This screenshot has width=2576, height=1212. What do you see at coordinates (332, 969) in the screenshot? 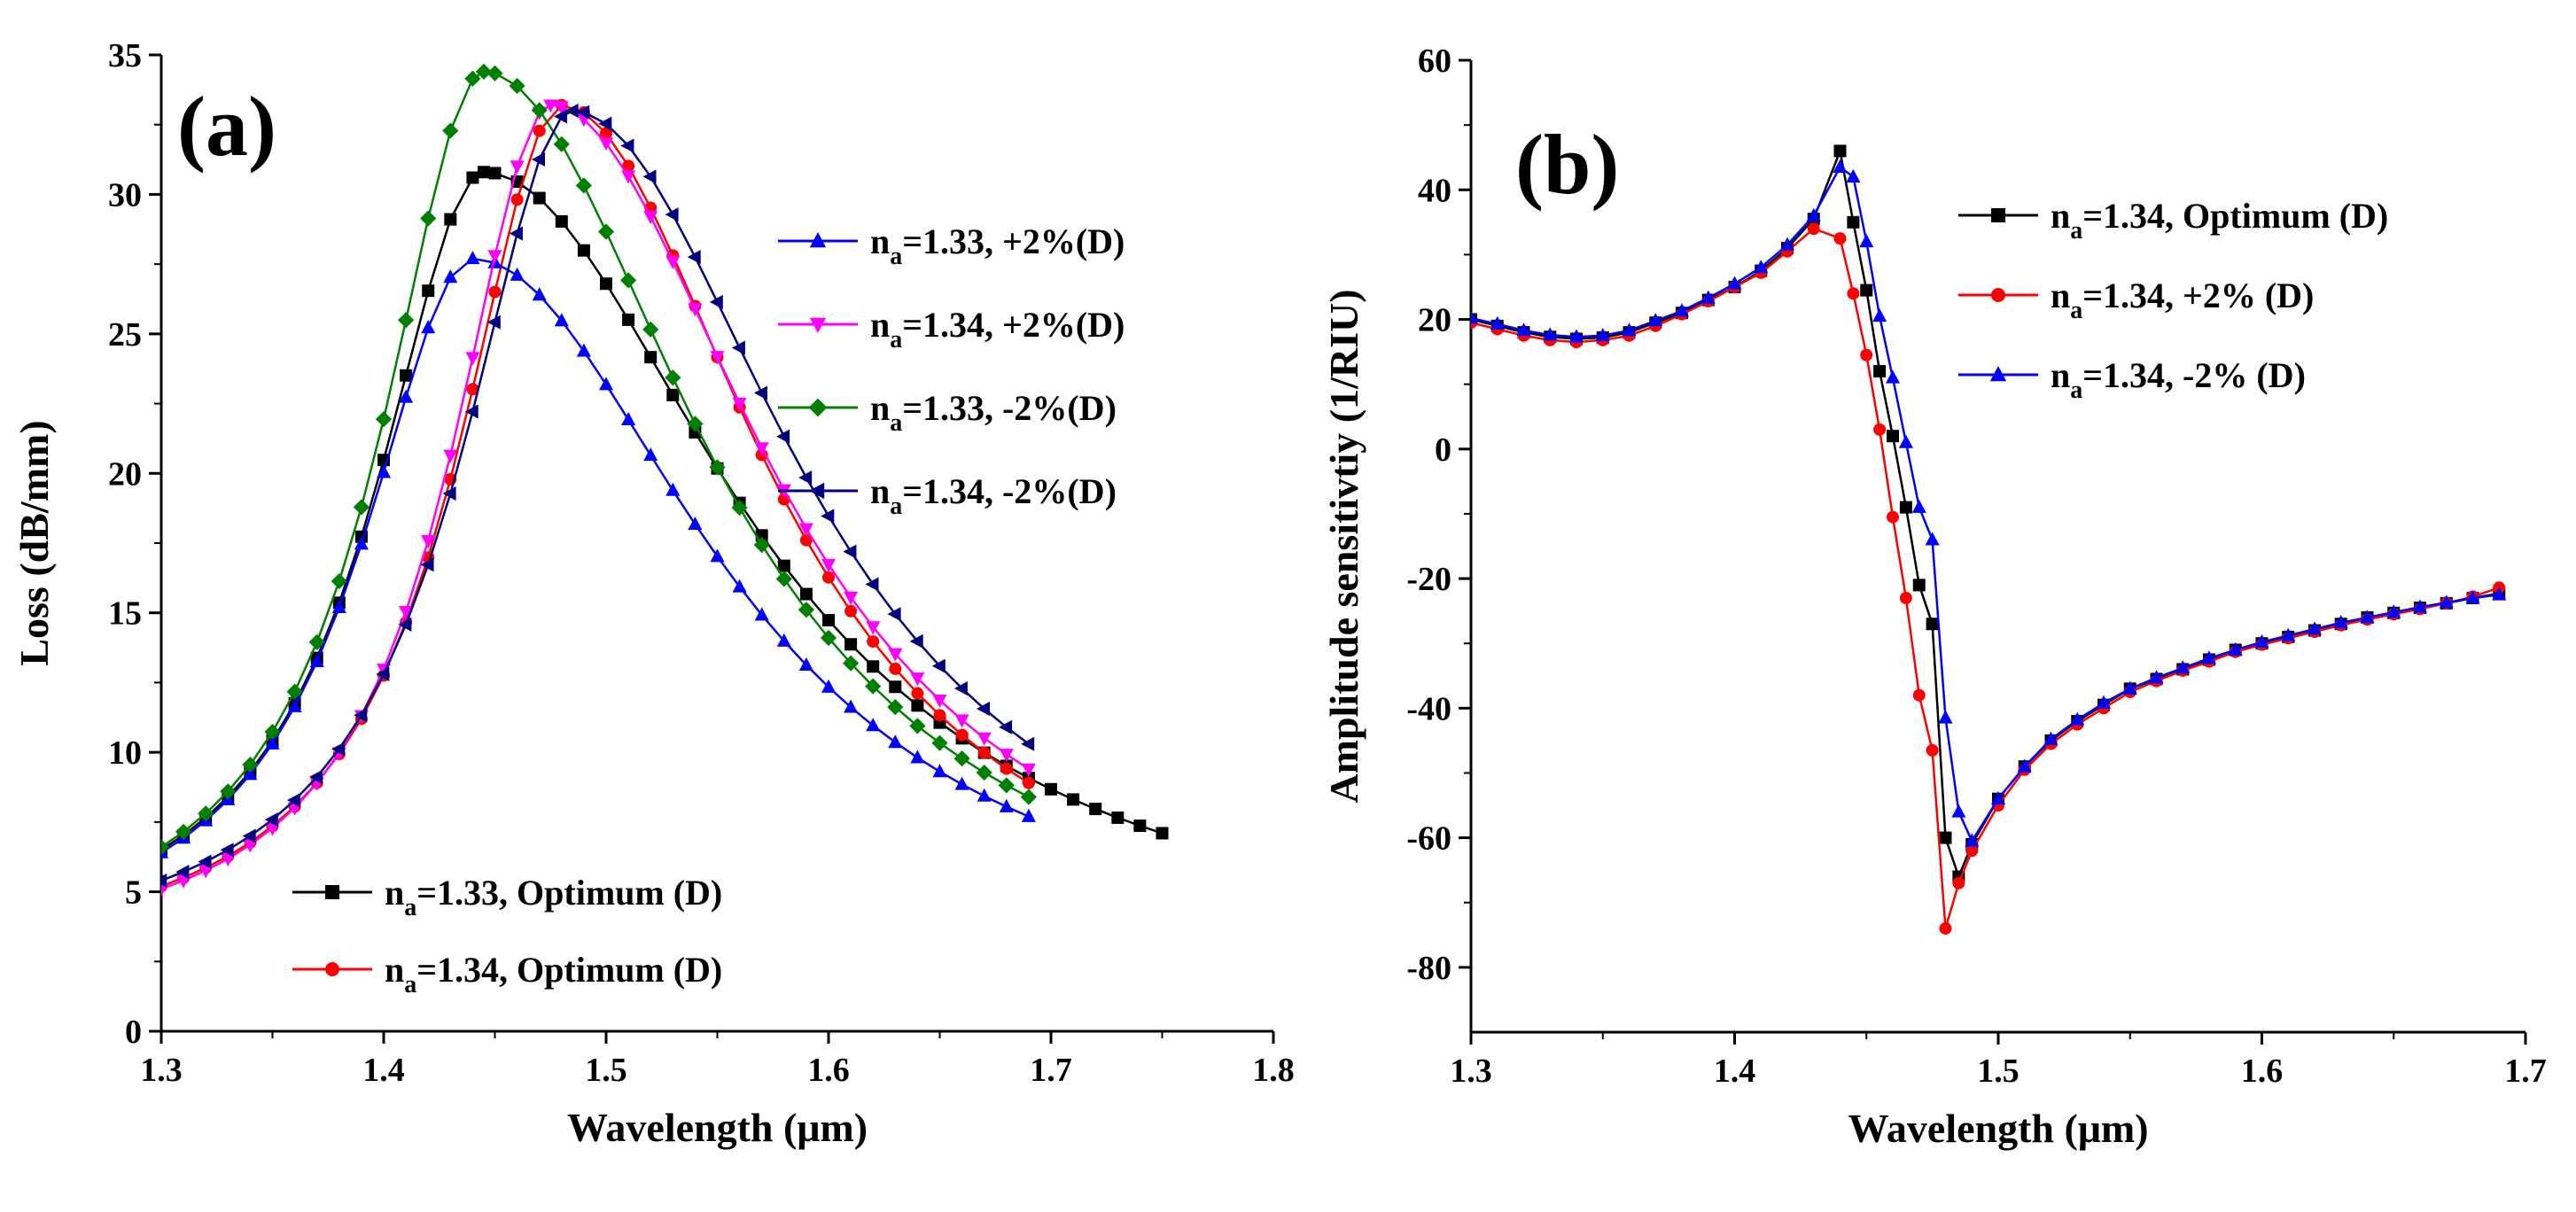
I see `legend-marker-a-opt134` at bounding box center [332, 969].